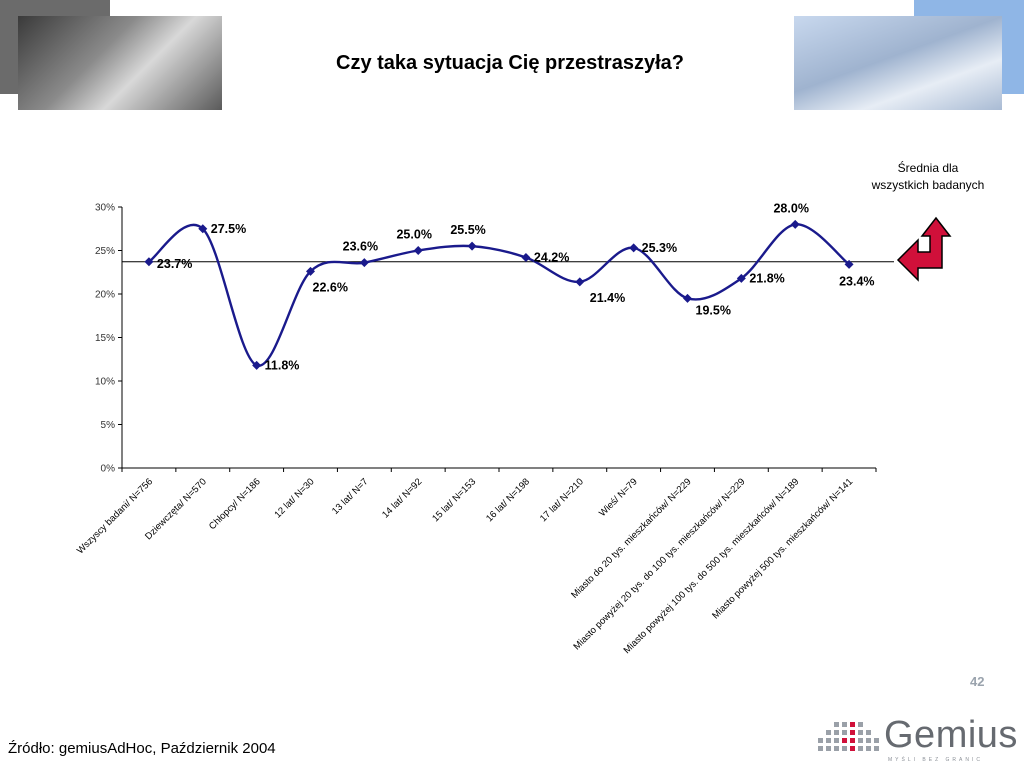  Describe the element at coordinates (142, 748) in the screenshot. I see `source-note: Źródło: gemiusAdHoc, Październik 2004` at that location.